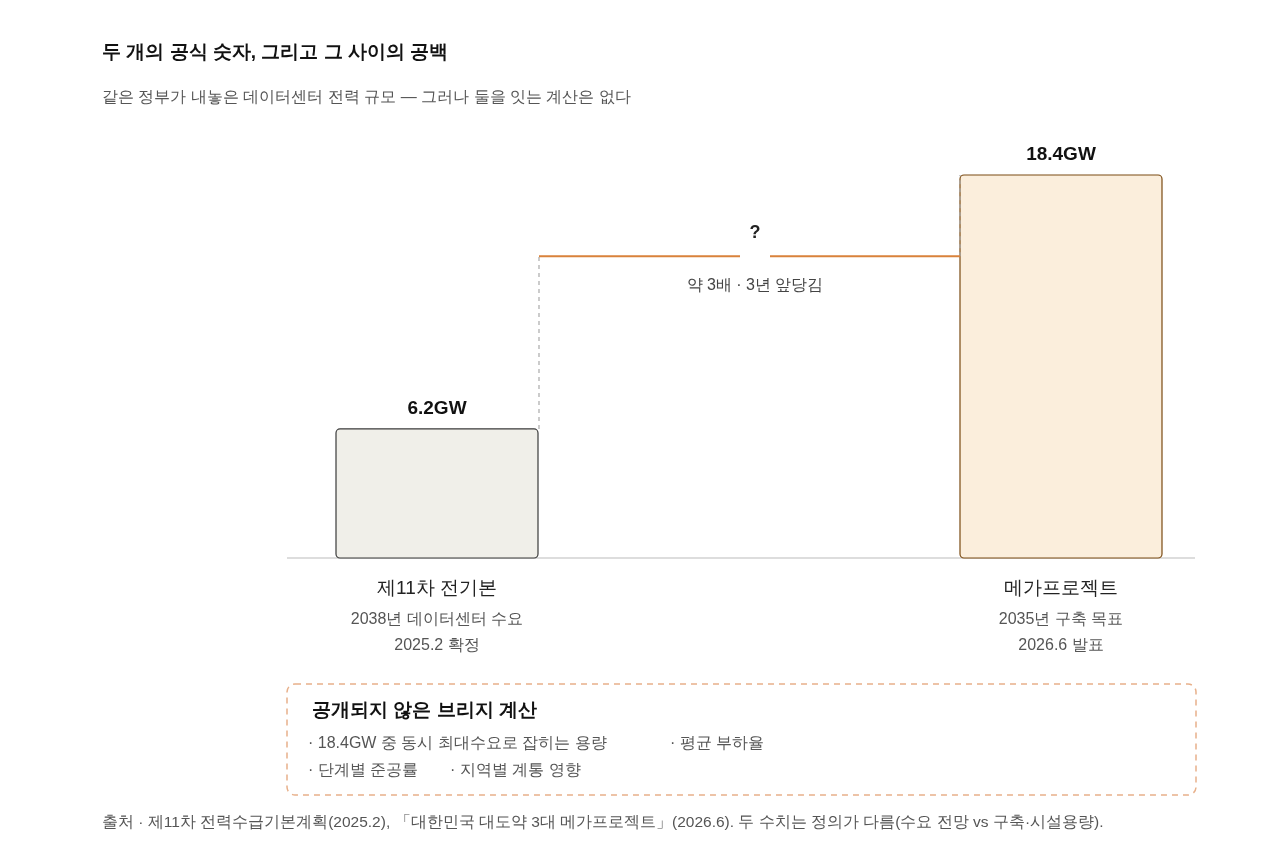 Image resolution: width=1280 pixels, height=850 pixels. What do you see at coordinates (363, 769) in the screenshot?
I see `text: · 단계별 준공률` at bounding box center [363, 769].